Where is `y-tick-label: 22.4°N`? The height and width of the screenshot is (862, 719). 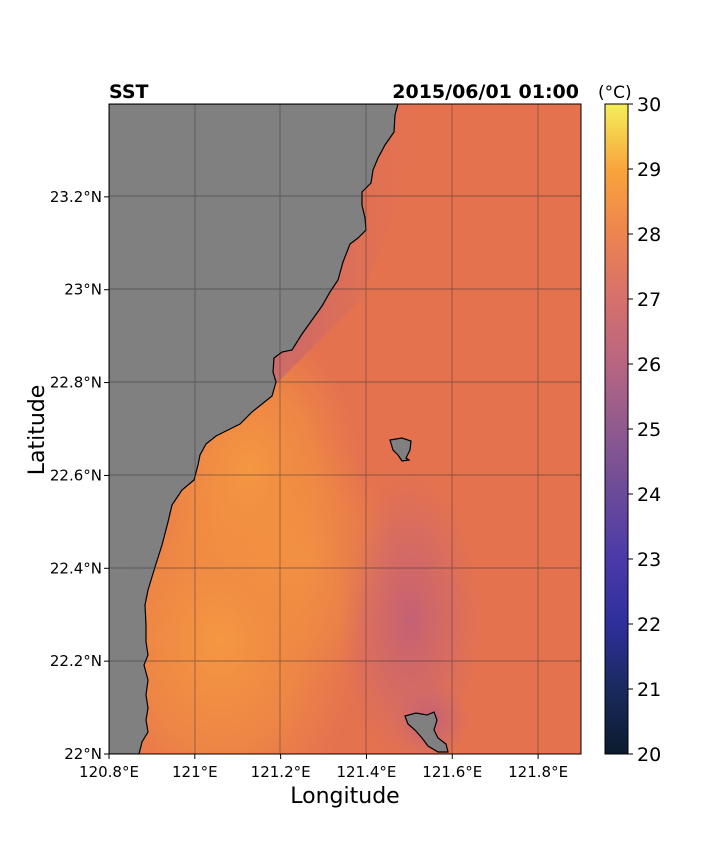
y-tick-label: 22.4°N is located at coordinates (76, 568).